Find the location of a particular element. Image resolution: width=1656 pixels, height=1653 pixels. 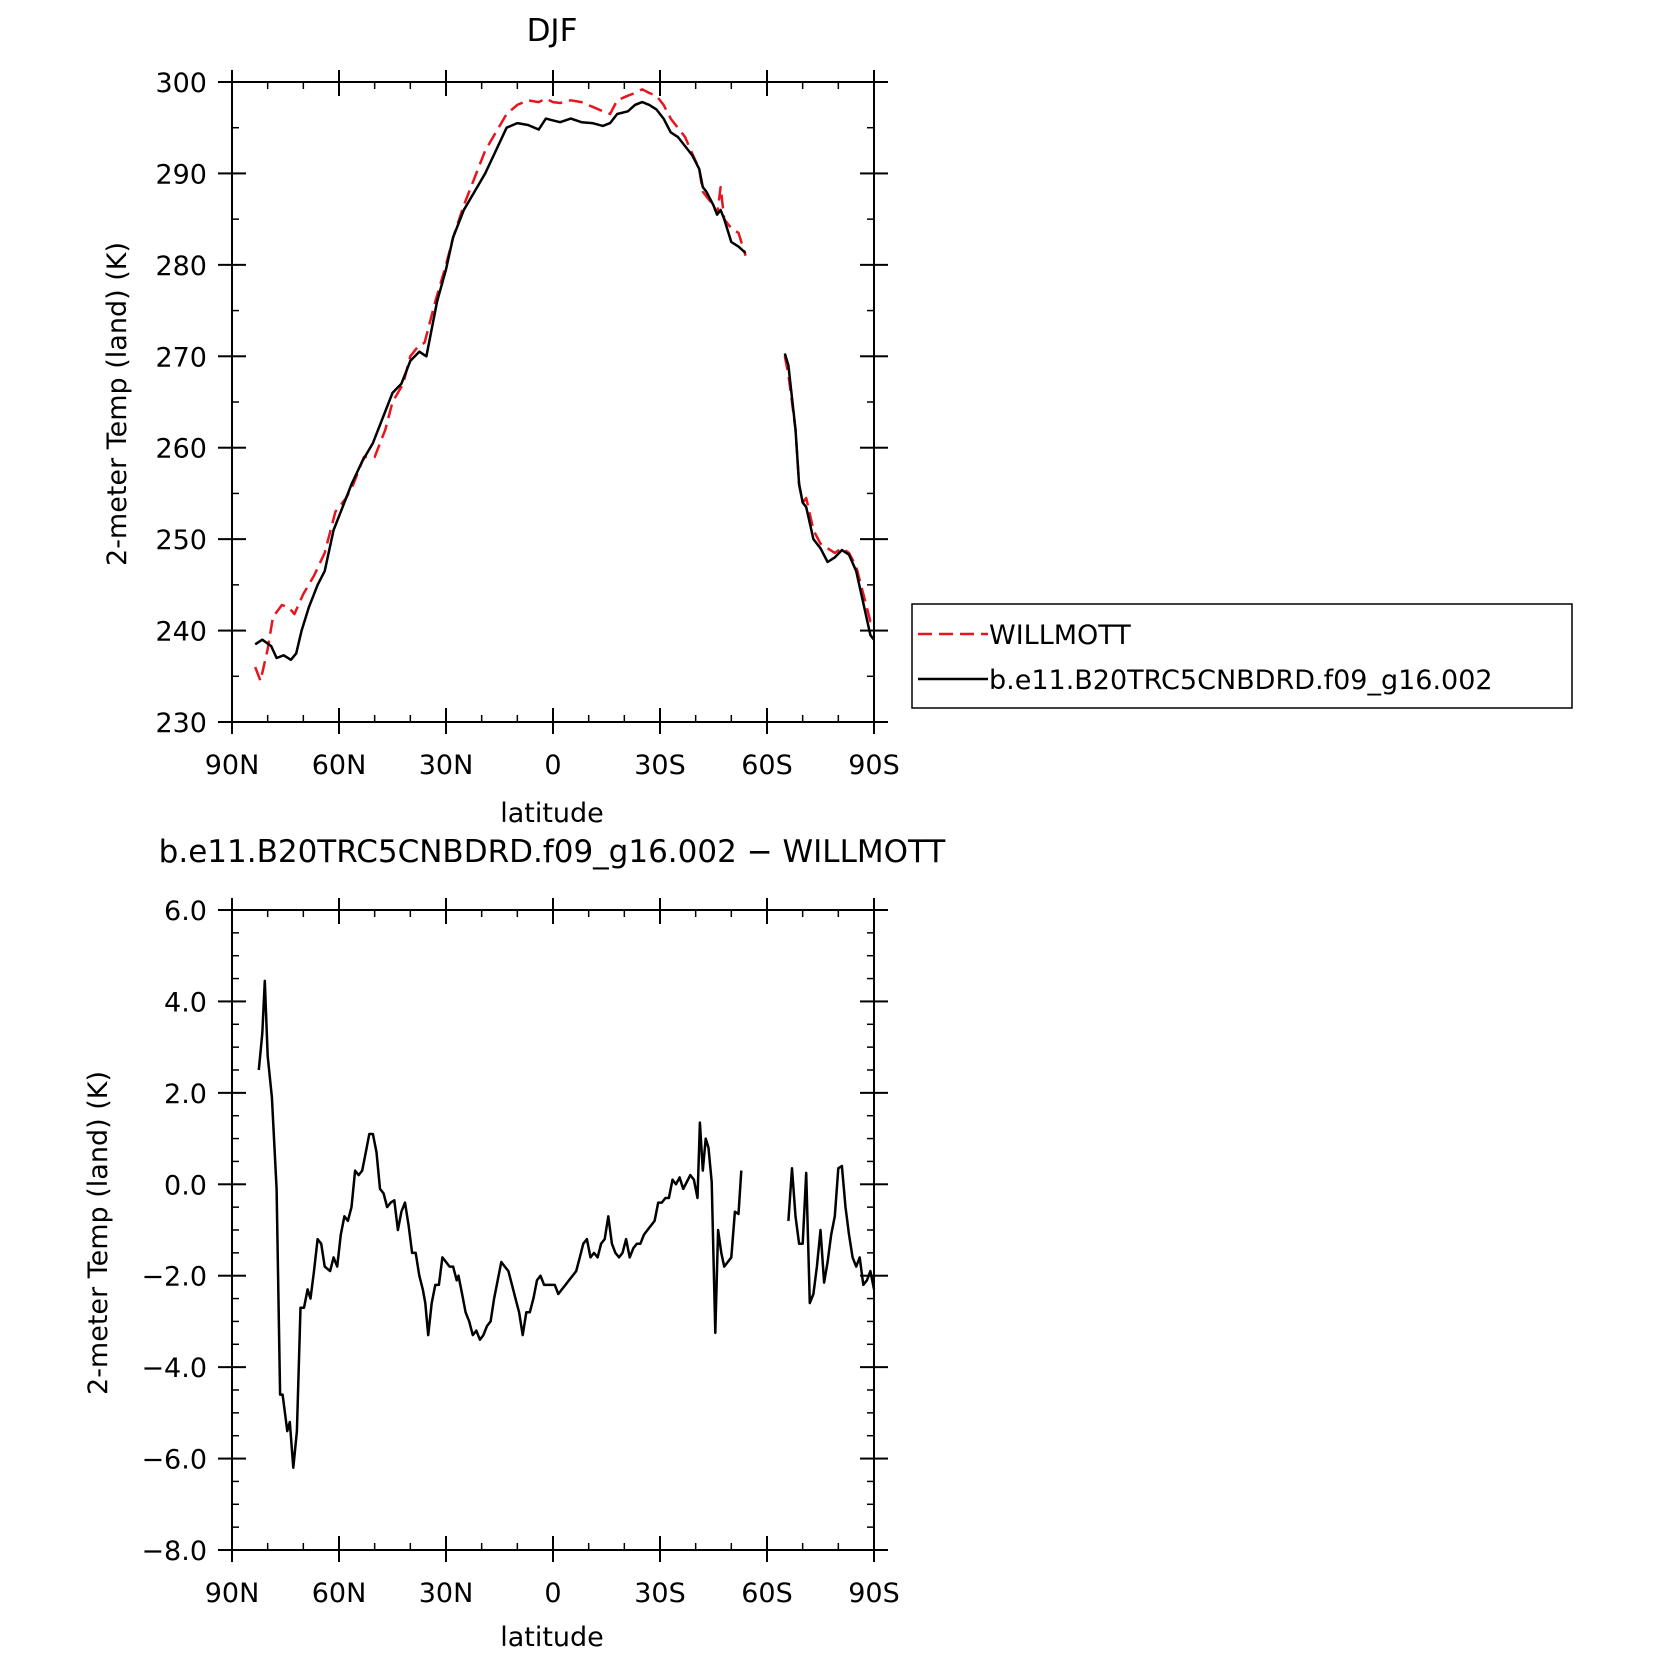

y-tick-label: 2.0 is located at coordinates (185, 1094).